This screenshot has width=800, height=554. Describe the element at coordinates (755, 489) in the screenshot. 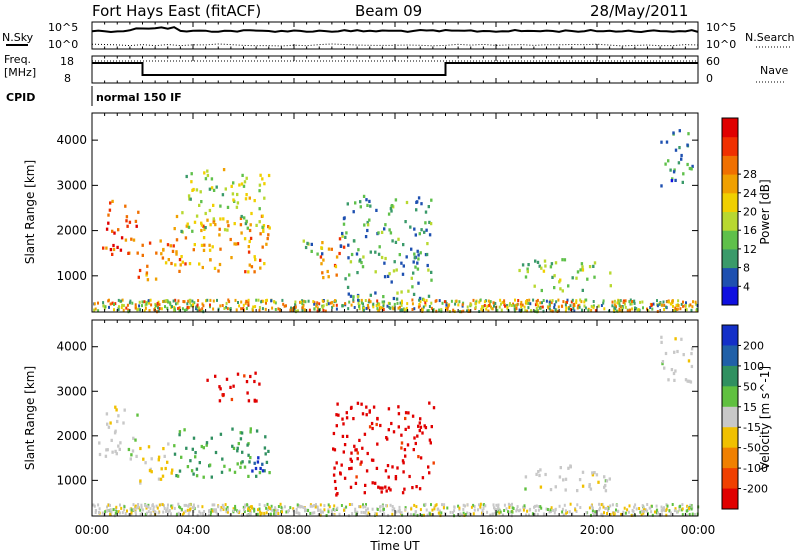

I see `colorbar-tick-label: -200` at that location.